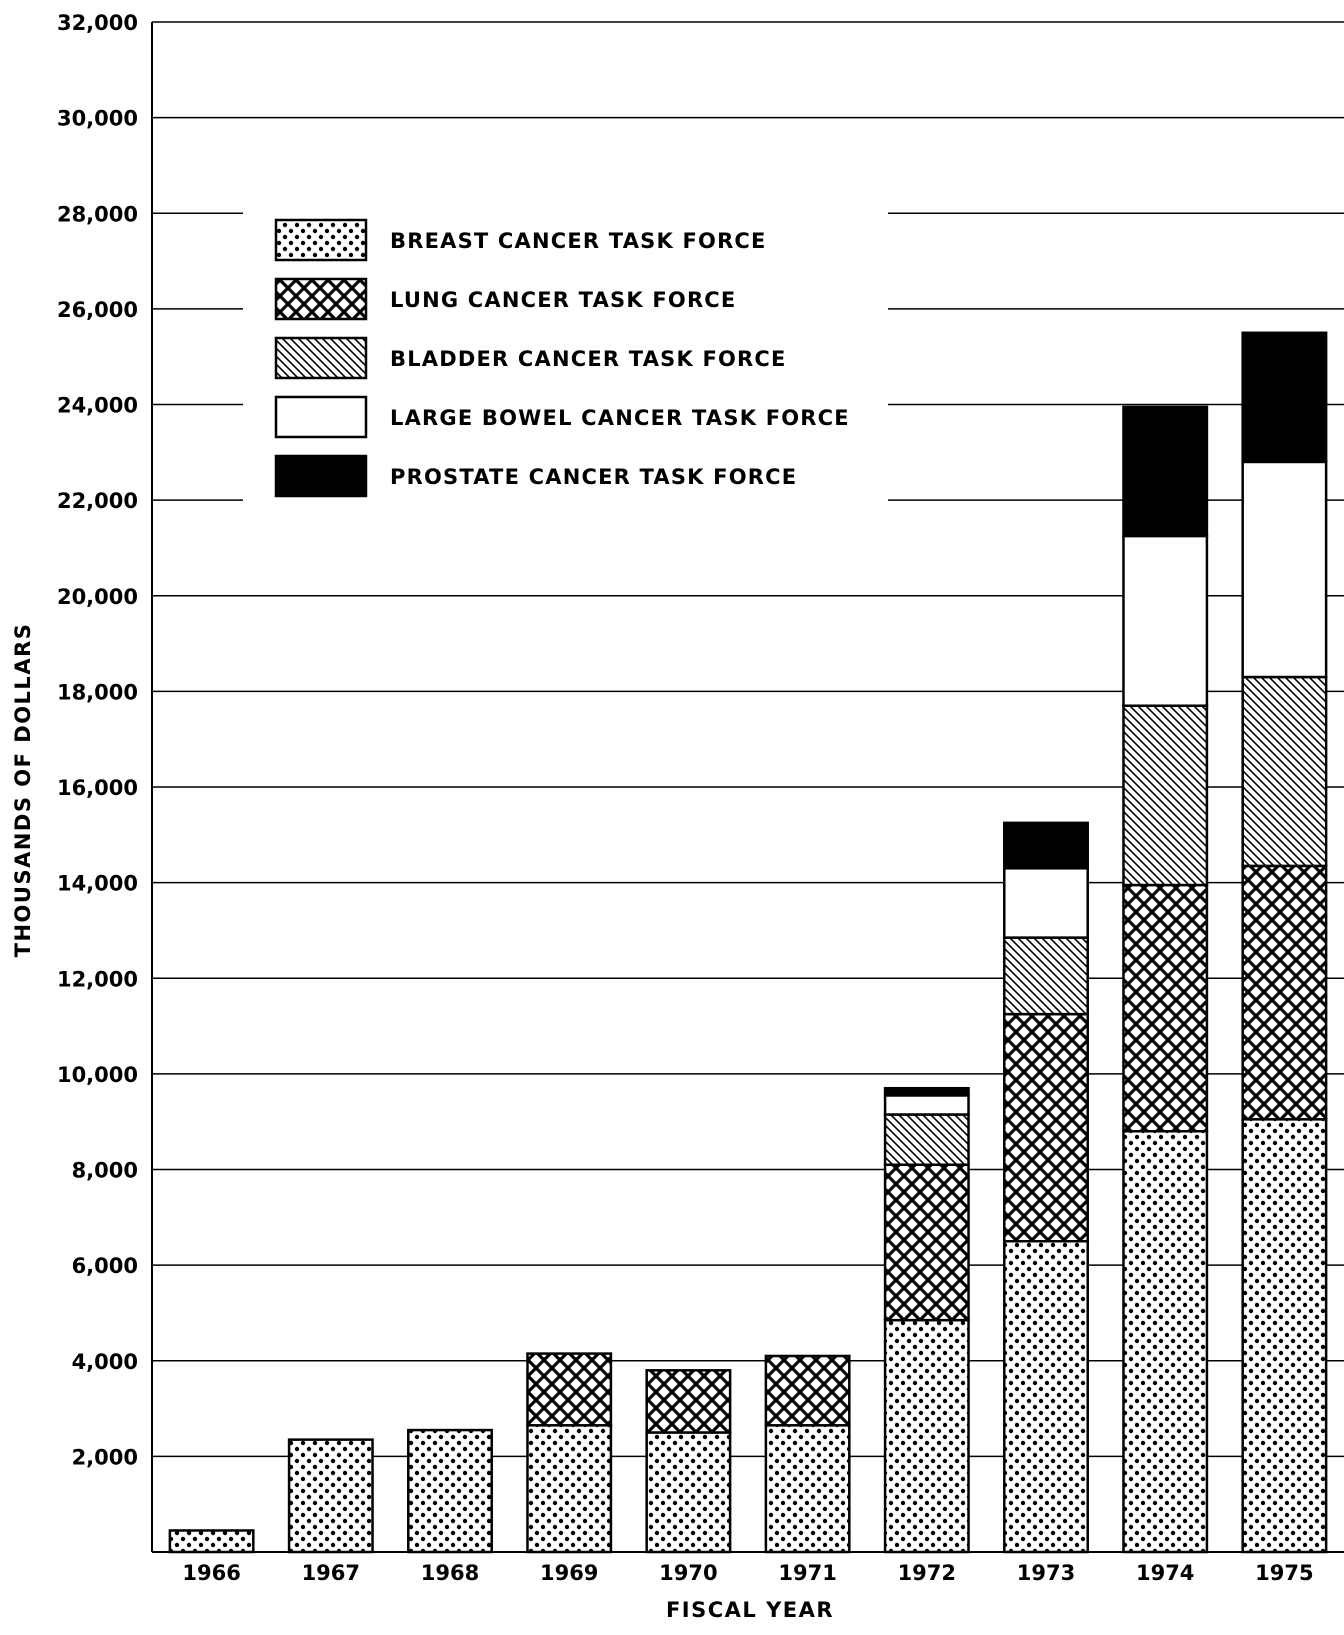  What do you see at coordinates (97, 597) in the screenshot?
I see `y-tick-label: 20,000` at bounding box center [97, 597].